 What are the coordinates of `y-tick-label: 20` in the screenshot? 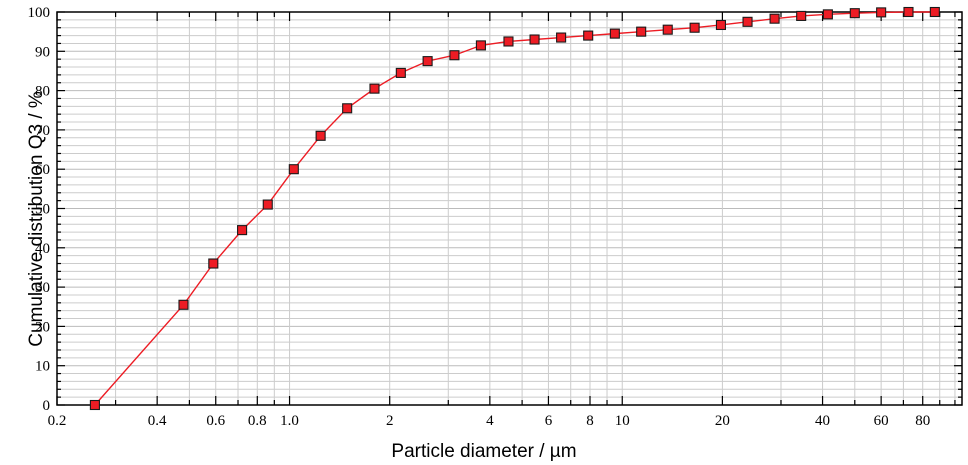 It's located at (42, 327).